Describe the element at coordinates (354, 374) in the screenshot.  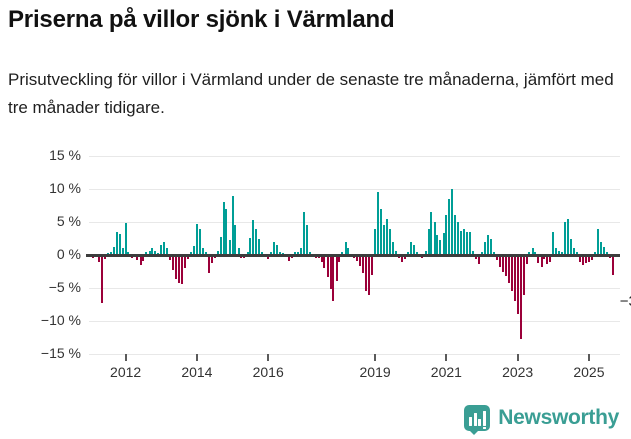
I see `x-axis: 2012 2014 2016 2019 2021 2023 2025` at that location.